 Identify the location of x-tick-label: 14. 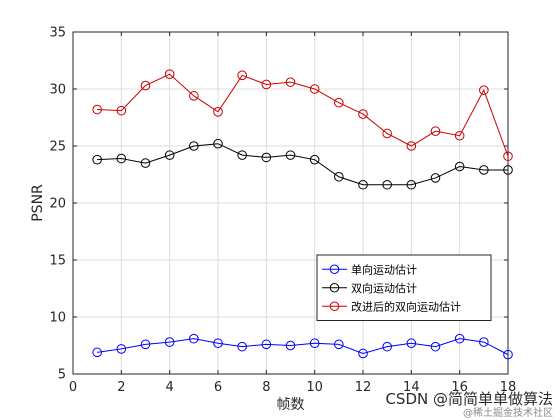
(411, 387).